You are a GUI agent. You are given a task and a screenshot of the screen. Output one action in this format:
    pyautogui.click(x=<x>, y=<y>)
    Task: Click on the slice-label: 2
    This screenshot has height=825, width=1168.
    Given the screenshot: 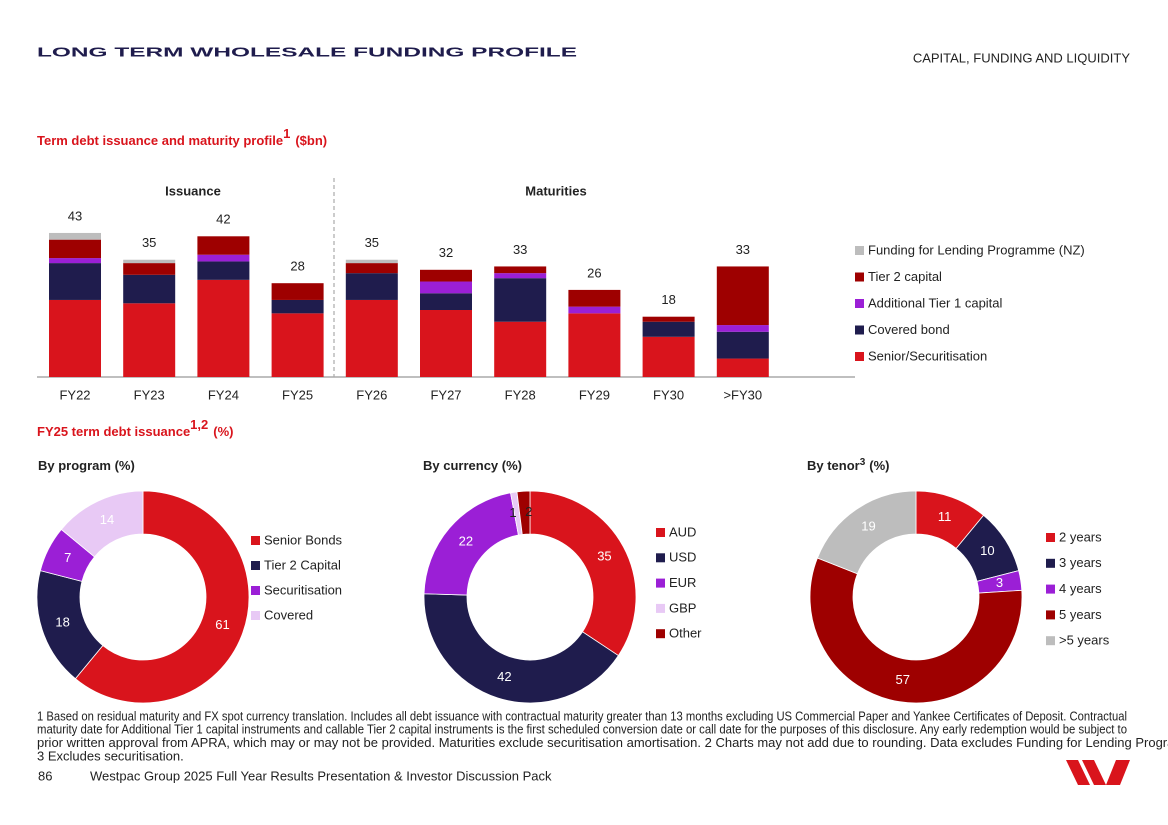 What is the action you would take?
    pyautogui.click(x=528, y=511)
    